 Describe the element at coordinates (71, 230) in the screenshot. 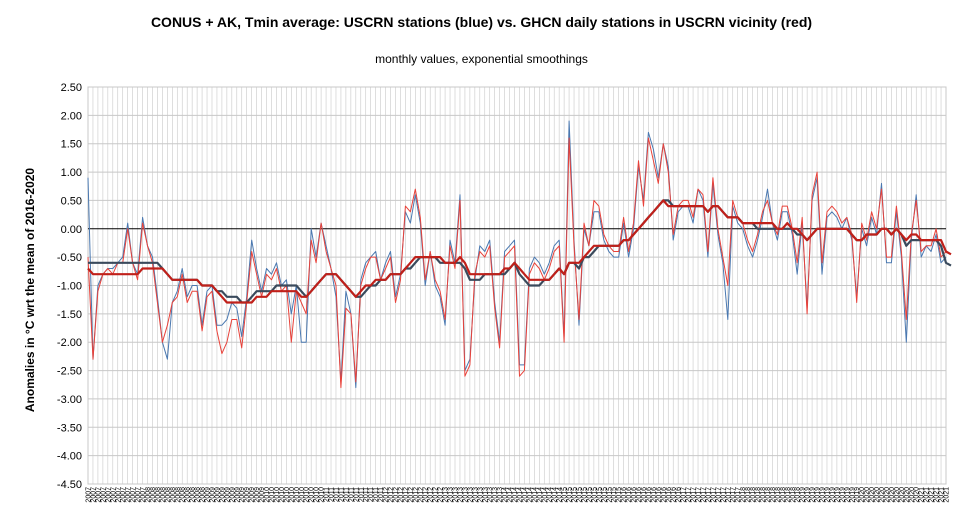

I see `y-tick-label: 0.00` at that location.